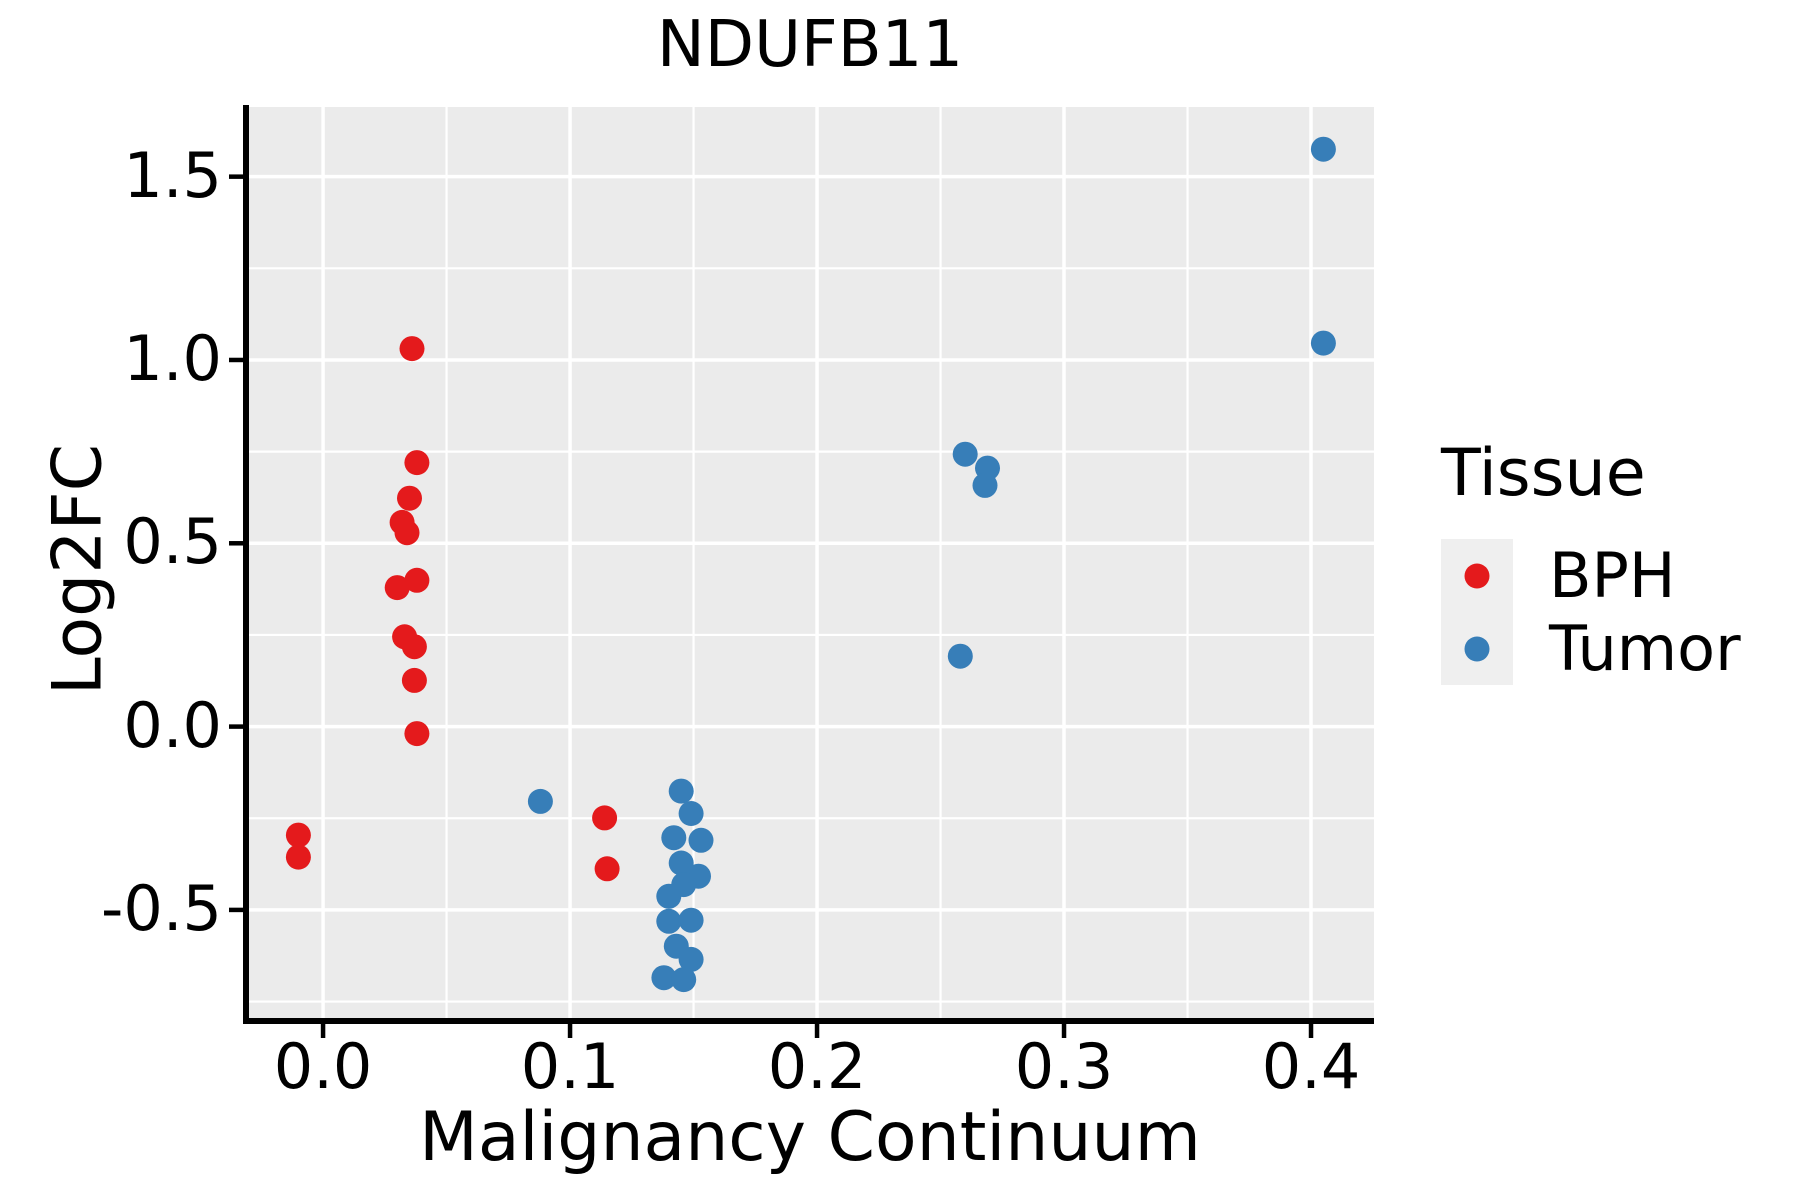  I want to click on x-tick-label: 0.2, so click(817, 1066).